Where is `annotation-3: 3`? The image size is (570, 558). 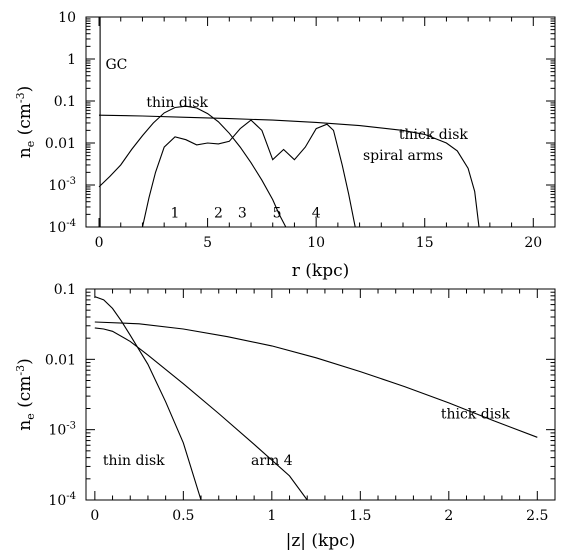
annotation-3: 3 is located at coordinates (242, 214).